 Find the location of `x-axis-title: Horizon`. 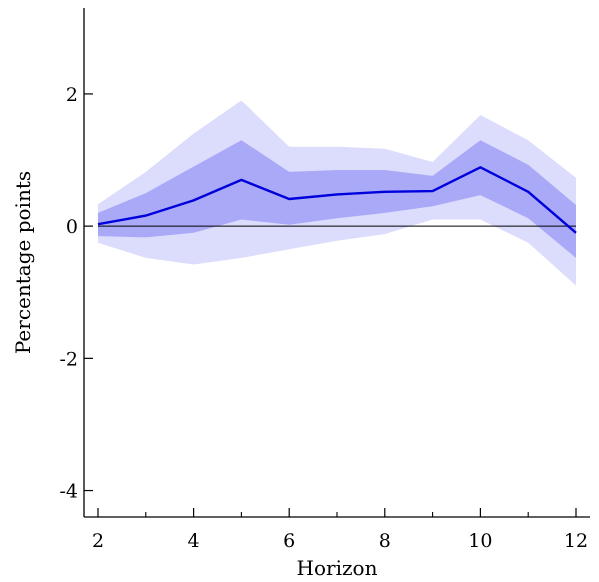

x-axis-title: Horizon is located at coordinates (337, 568).